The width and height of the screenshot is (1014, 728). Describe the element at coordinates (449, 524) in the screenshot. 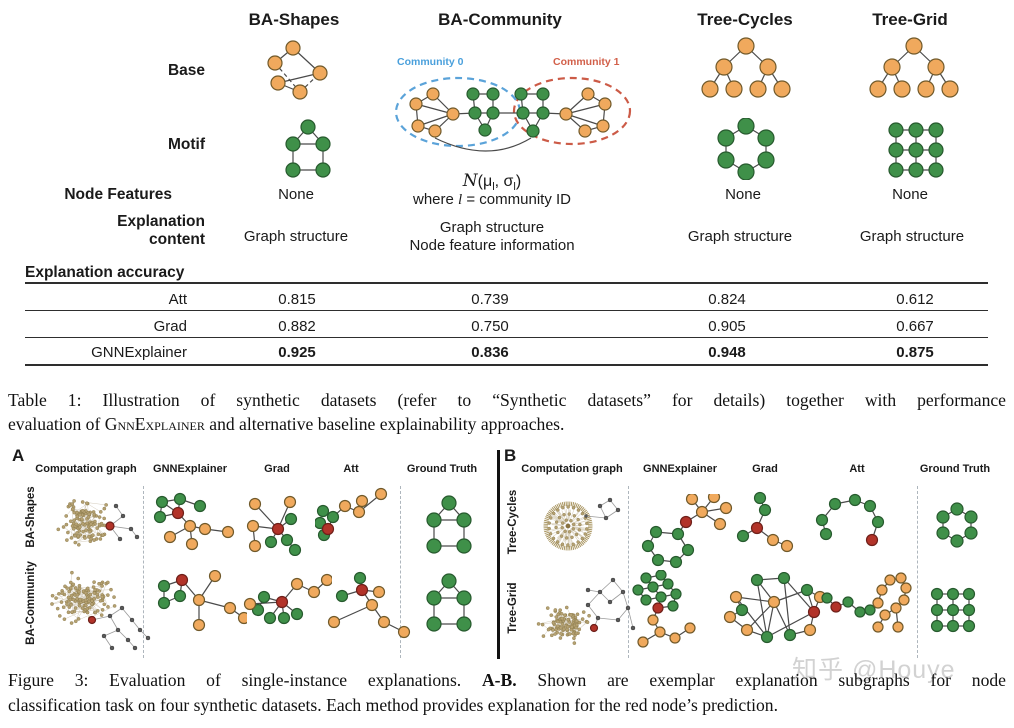

I see `figA-ba-shapes-ground-truth-graph` at that location.